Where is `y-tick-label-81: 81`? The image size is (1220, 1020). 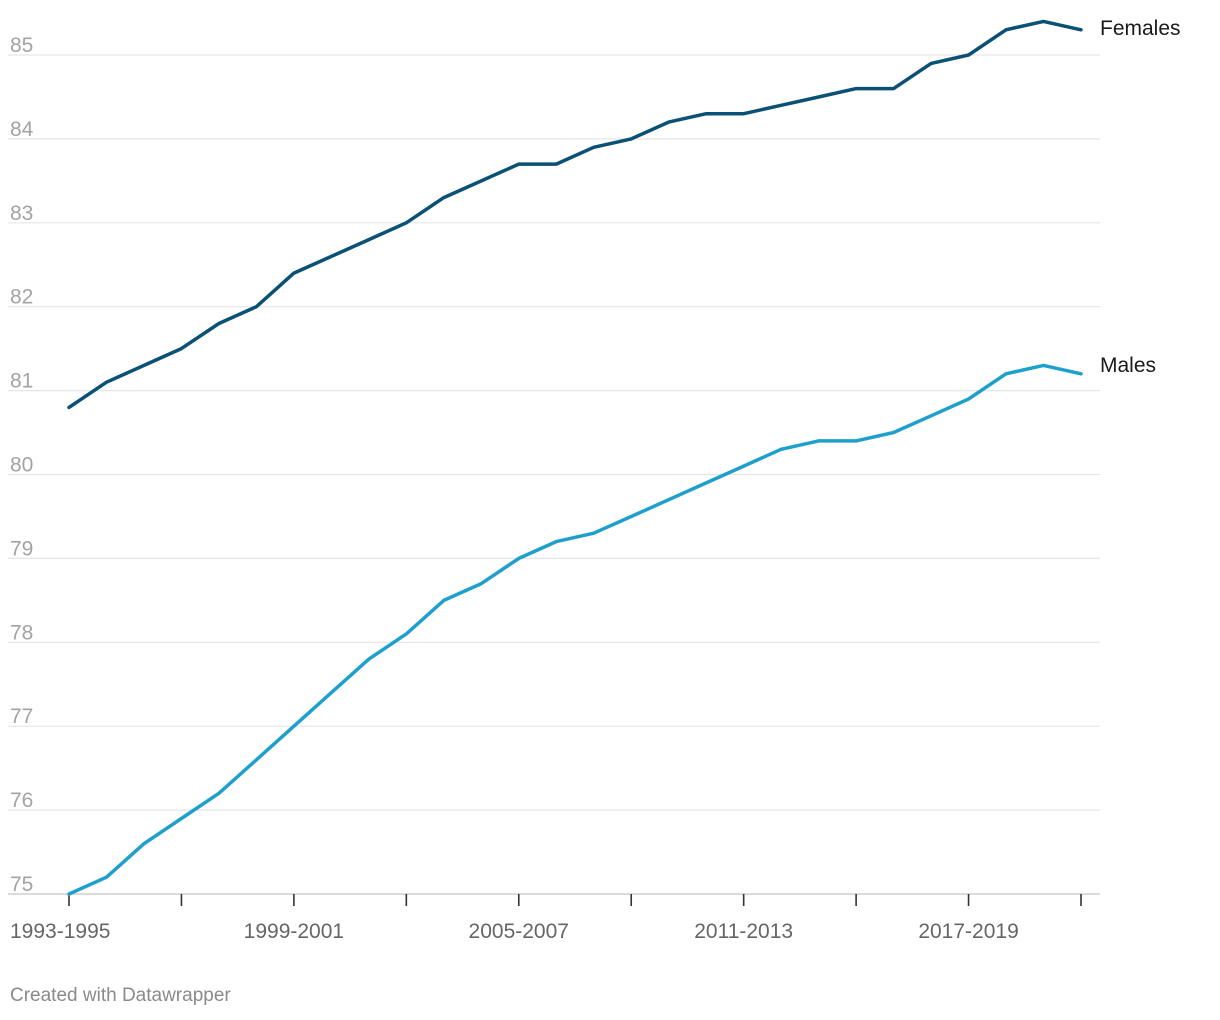 y-tick-label-81: 81 is located at coordinates (21, 381).